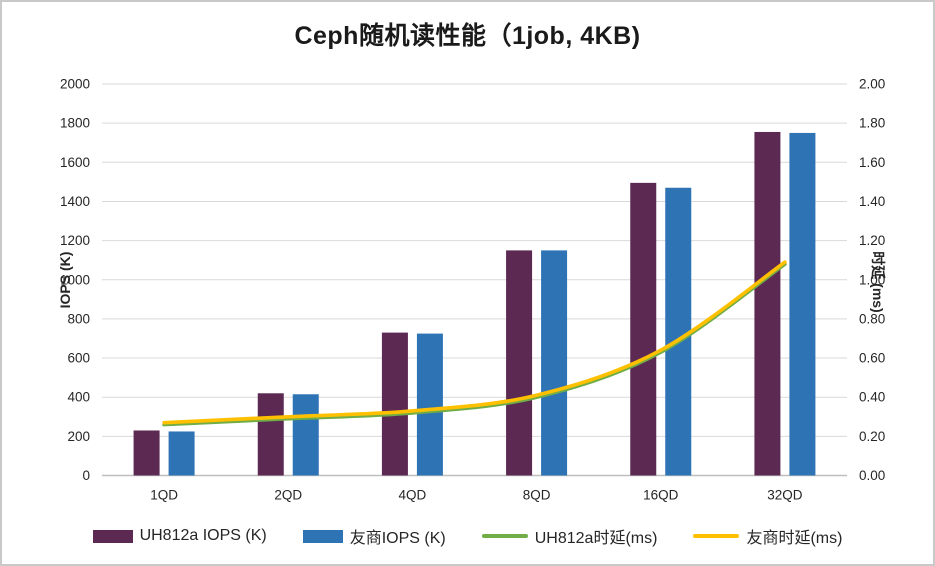  What do you see at coordinates (872, 201) in the screenshot?
I see `right-axis-tick-label: 1.40` at bounding box center [872, 201].